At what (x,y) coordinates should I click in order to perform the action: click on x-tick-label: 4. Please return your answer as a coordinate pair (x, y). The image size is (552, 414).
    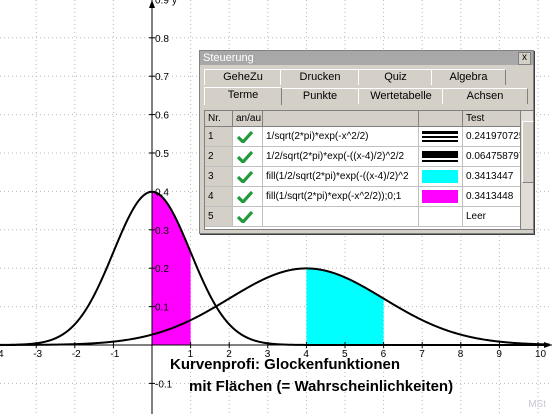
    Looking at the image, I should click on (306, 354).